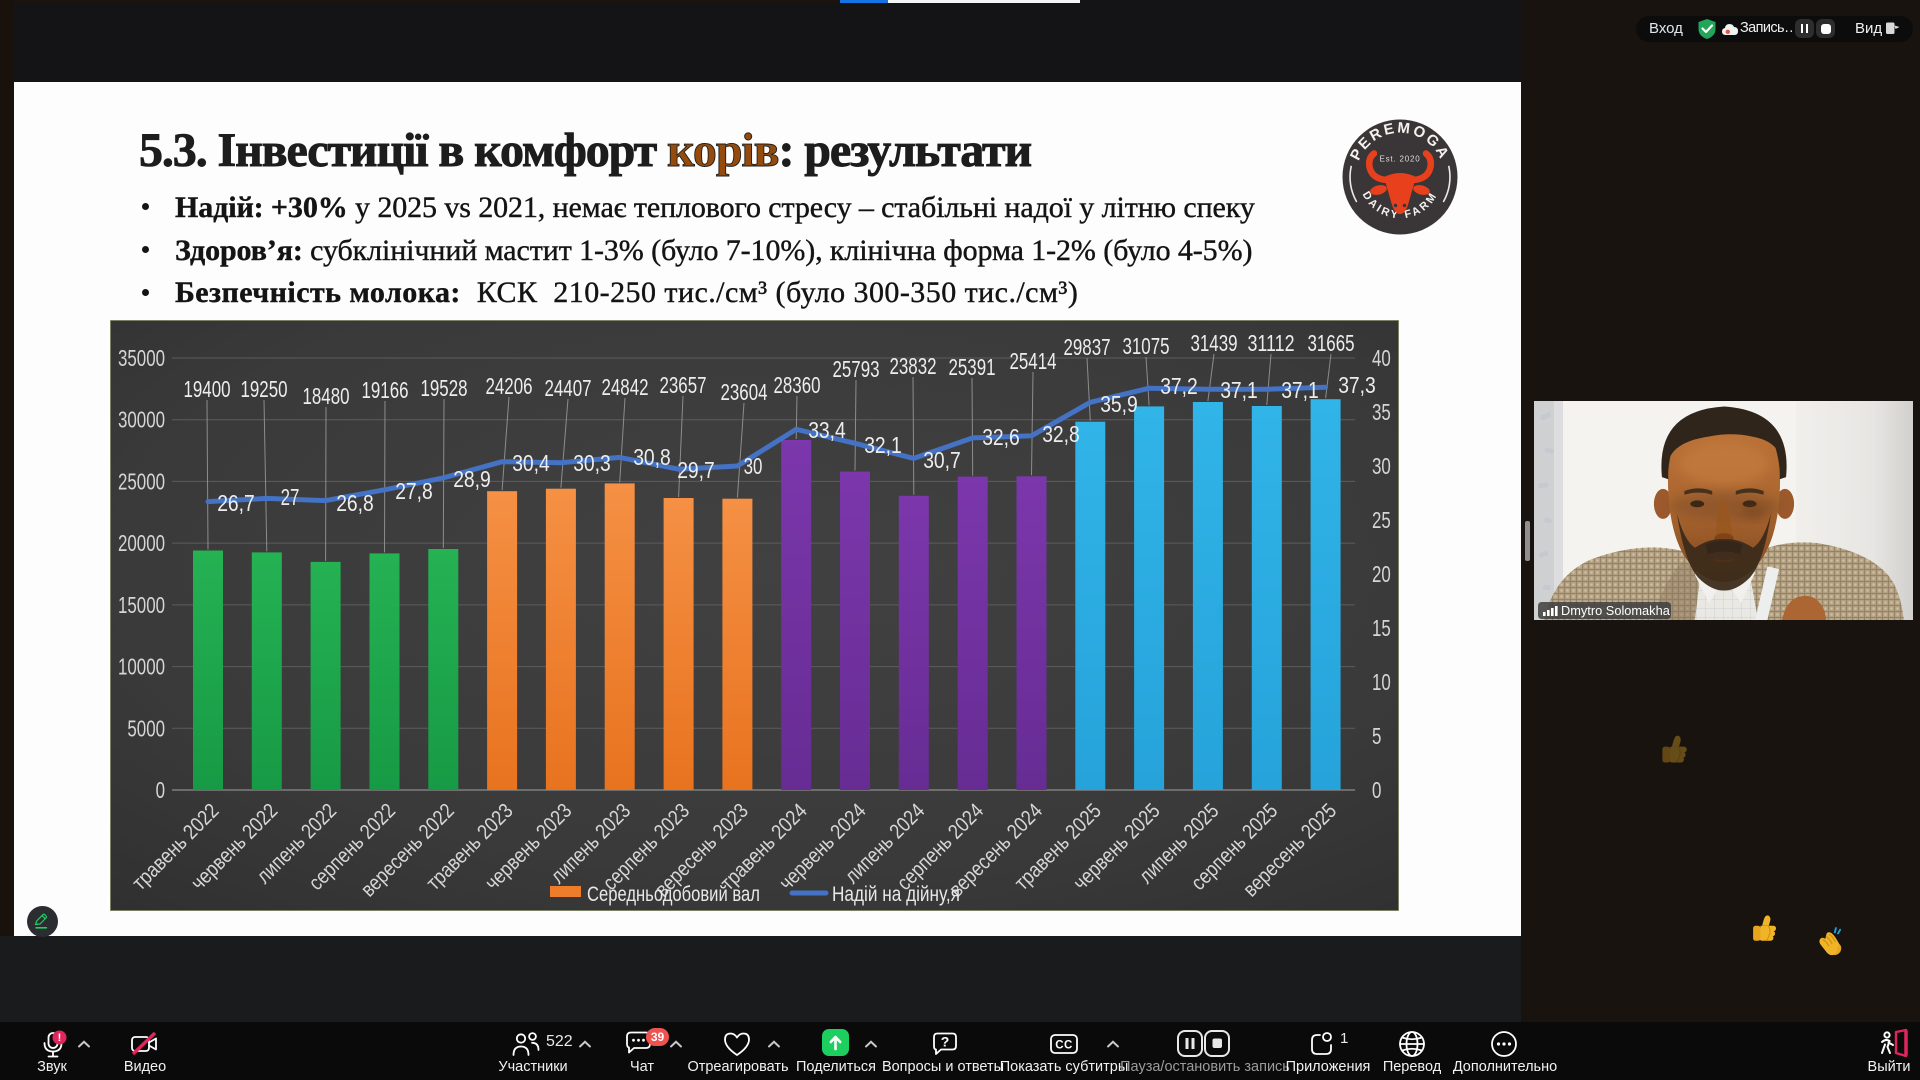 This screenshot has width=1920, height=1080. Describe the element at coordinates (385, 390) in the screenshot. I see `svg-text: 19166` at that location.